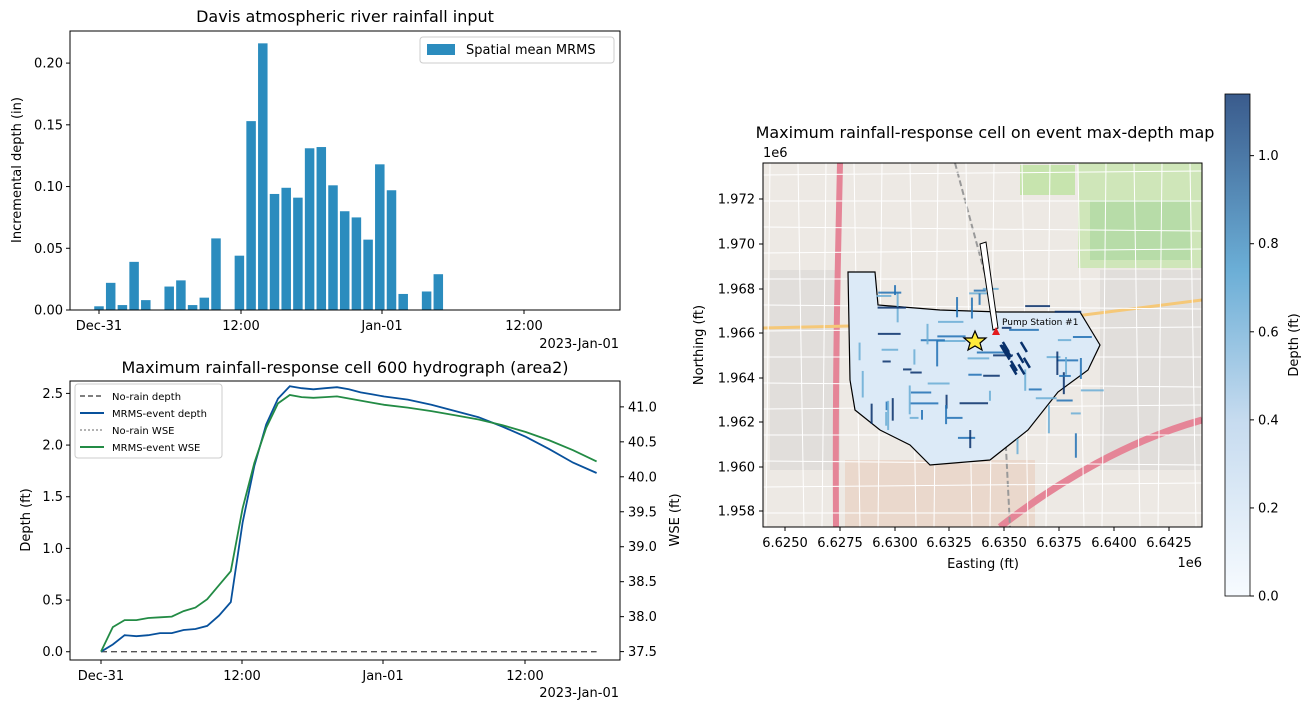 This screenshot has height=711, width=1311. What do you see at coordinates (52, 394) in the screenshot?
I see `hydrograph-left-y-tick-label: 2.5` at bounding box center [52, 394].